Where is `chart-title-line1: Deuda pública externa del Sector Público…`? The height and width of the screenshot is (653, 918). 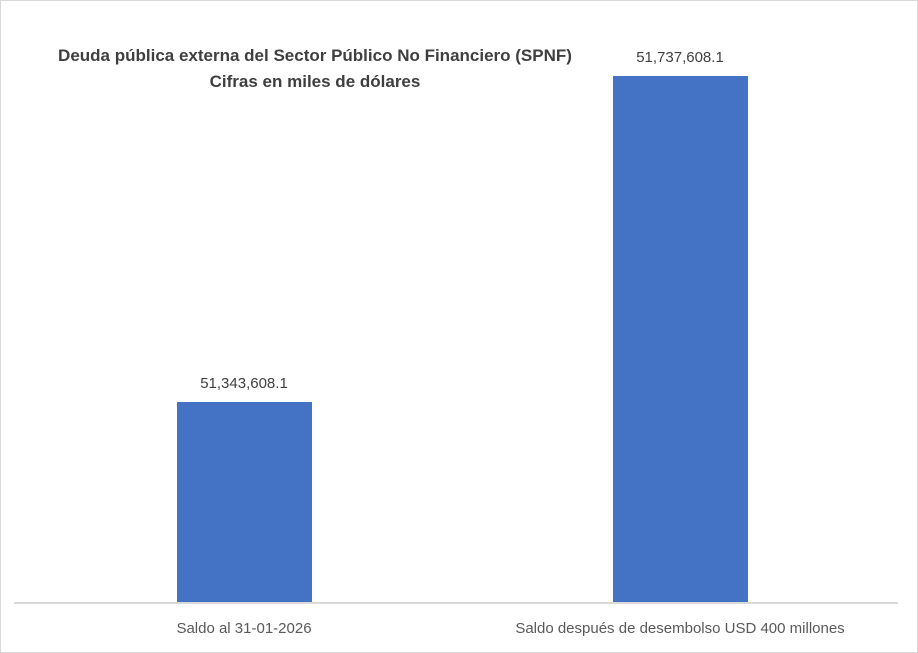 chart-title-line1: Deuda pública externa del Sector Público… is located at coordinates (315, 55).